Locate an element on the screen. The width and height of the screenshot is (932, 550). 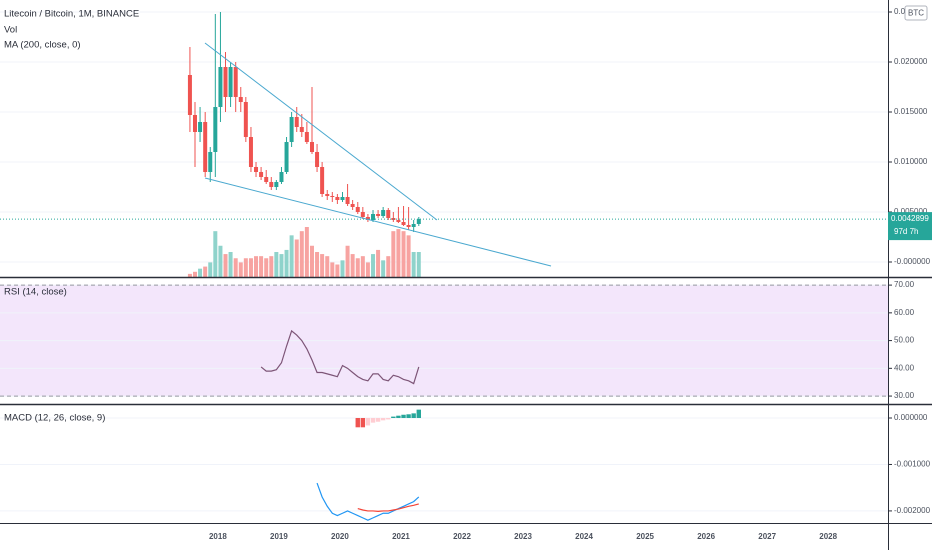
pane-title: RSI (14, close) is located at coordinates (35, 292).